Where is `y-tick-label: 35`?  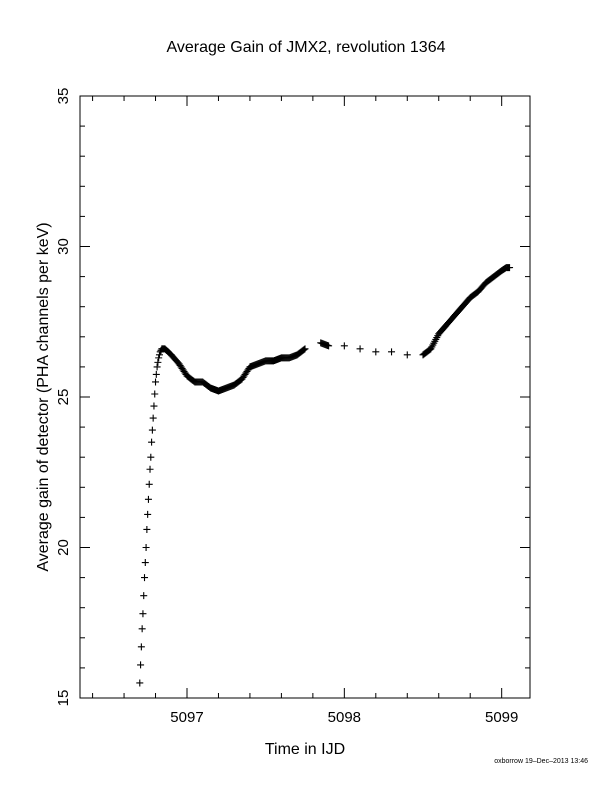 y-tick-label: 35 is located at coordinates (63, 96).